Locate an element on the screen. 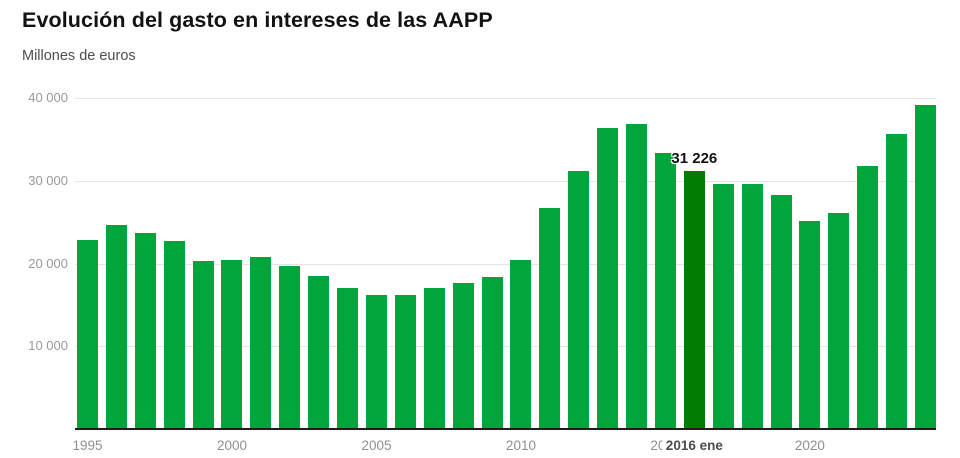 The height and width of the screenshot is (458, 960). bar-2010 is located at coordinates (521, 344).